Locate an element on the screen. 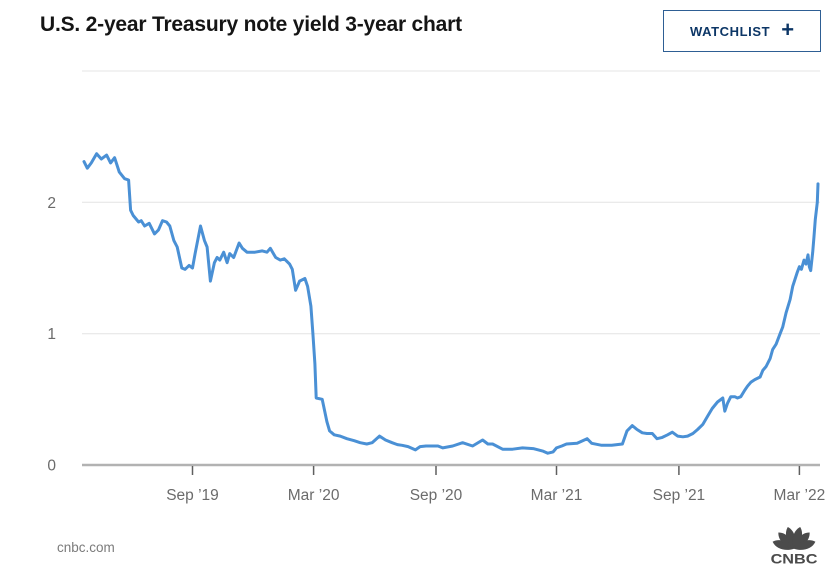 This screenshot has height=573, width=832. plus-icon: + is located at coordinates (788, 29).